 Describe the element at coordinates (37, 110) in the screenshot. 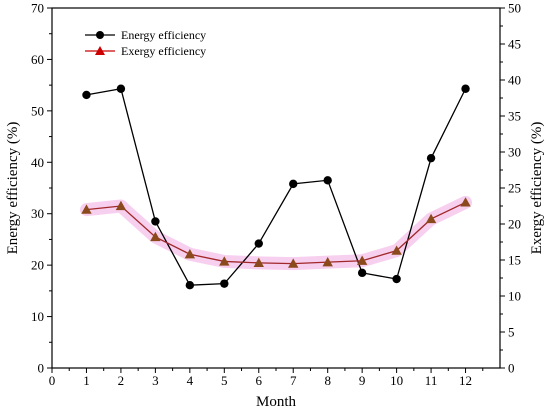

I see `y-left-tick-label: 50` at that location.